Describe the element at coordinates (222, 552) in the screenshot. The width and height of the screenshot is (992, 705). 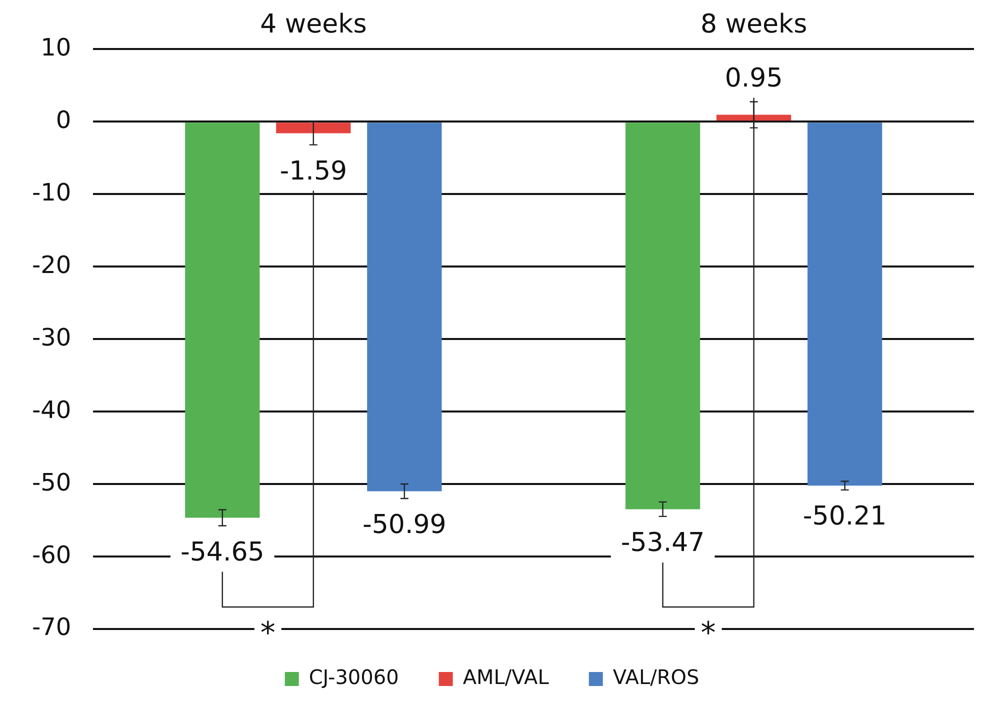
I see `data-label: -54.65` at that location.